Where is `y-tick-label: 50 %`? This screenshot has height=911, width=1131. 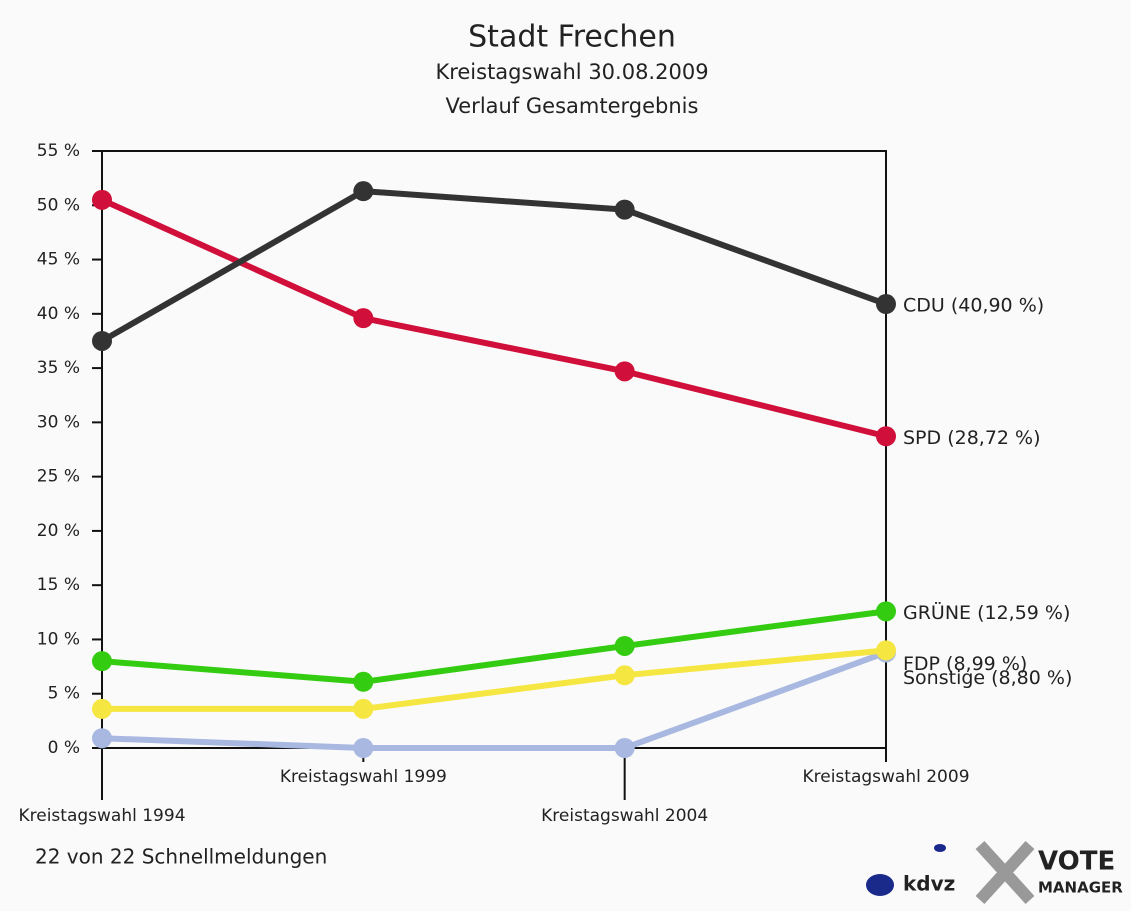 y-tick-label: 50 % is located at coordinates (58, 205).